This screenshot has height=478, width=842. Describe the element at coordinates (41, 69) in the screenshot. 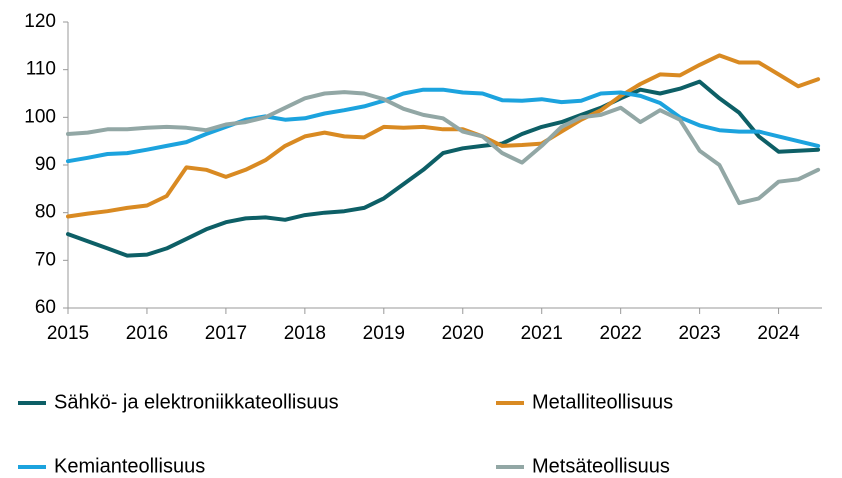

I see `y-tick-label: 110` at that location.